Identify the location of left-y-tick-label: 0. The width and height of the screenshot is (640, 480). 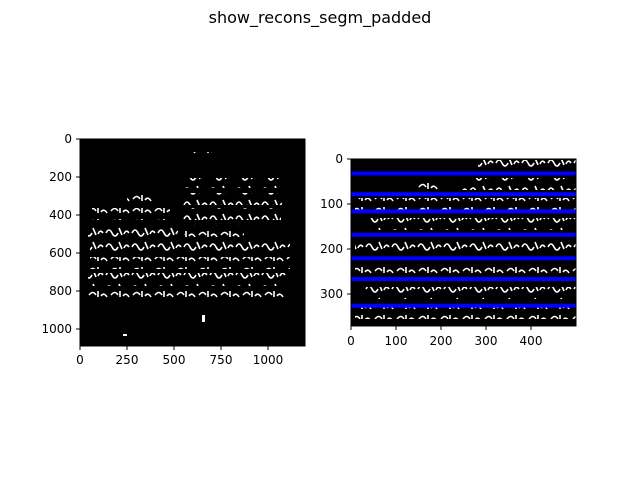
(68, 139).